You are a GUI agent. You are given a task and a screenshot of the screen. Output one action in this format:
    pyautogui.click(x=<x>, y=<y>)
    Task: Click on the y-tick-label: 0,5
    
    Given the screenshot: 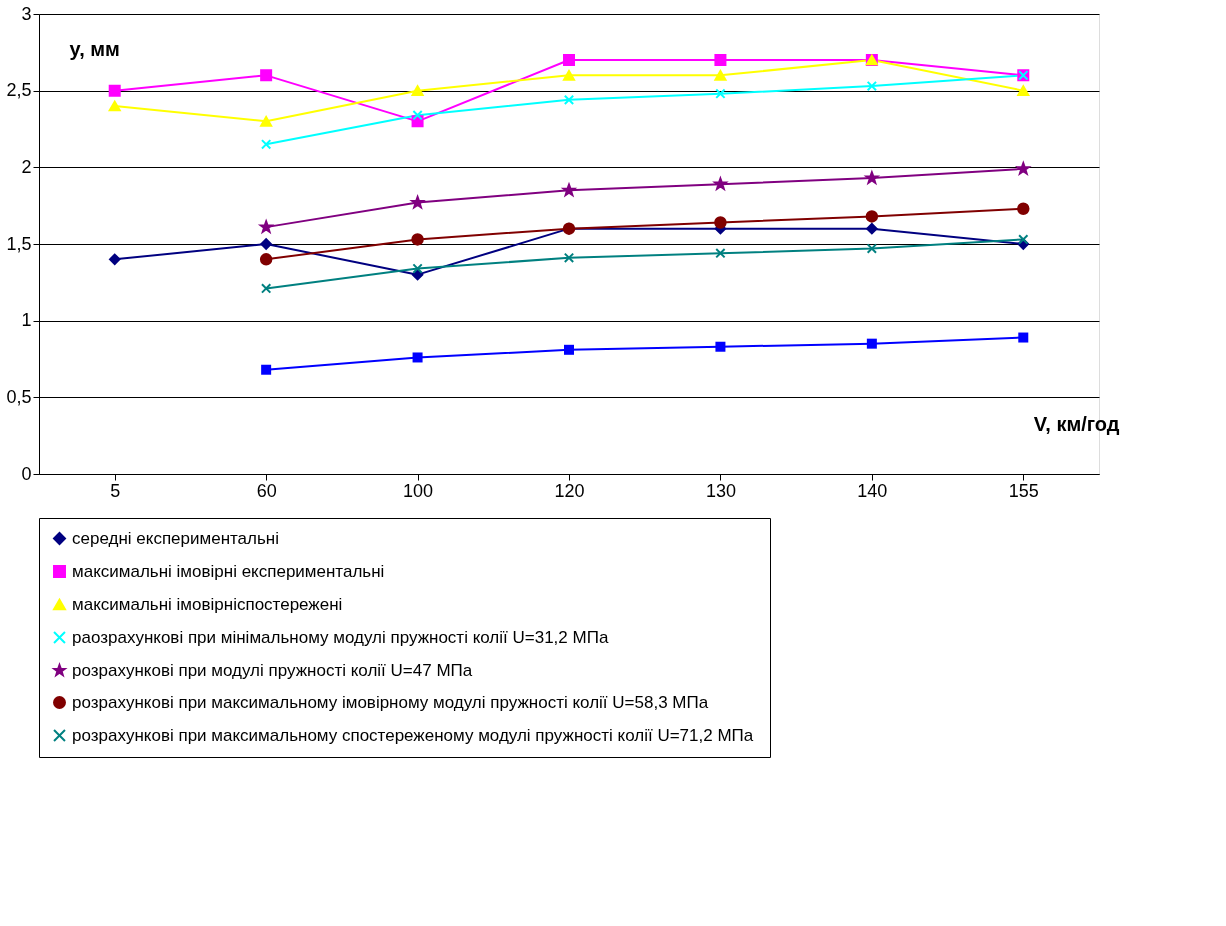 What is the action you would take?
    pyautogui.click(x=19, y=396)
    